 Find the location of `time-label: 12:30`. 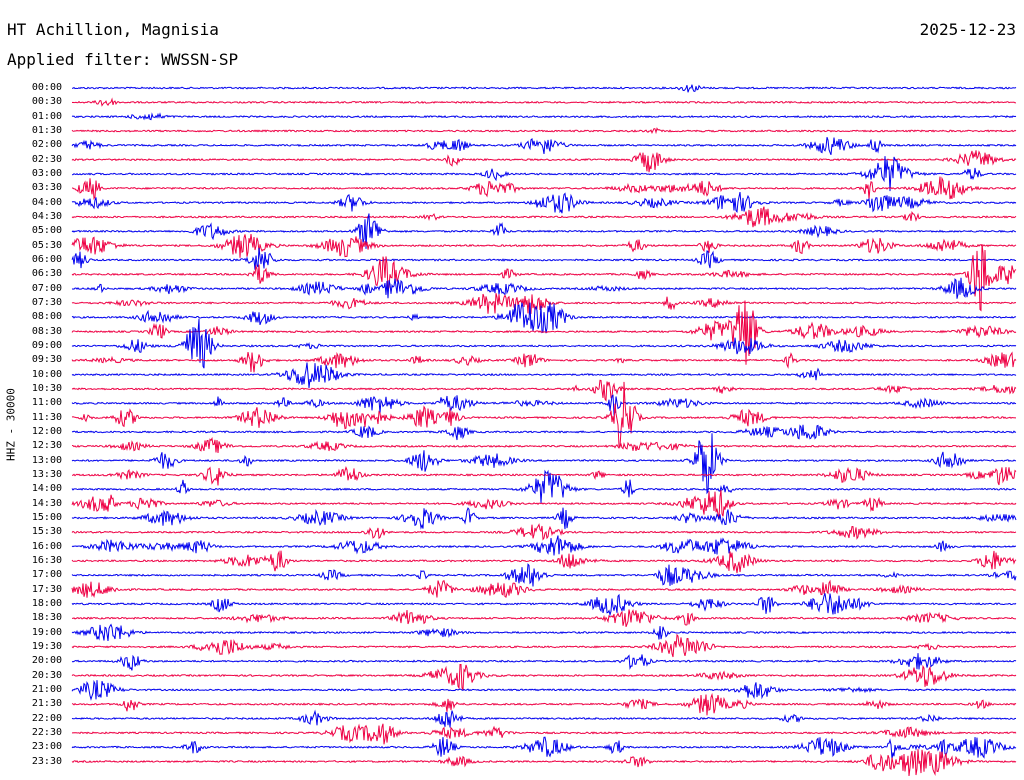

time-label: 12:30 is located at coordinates (46, 446).